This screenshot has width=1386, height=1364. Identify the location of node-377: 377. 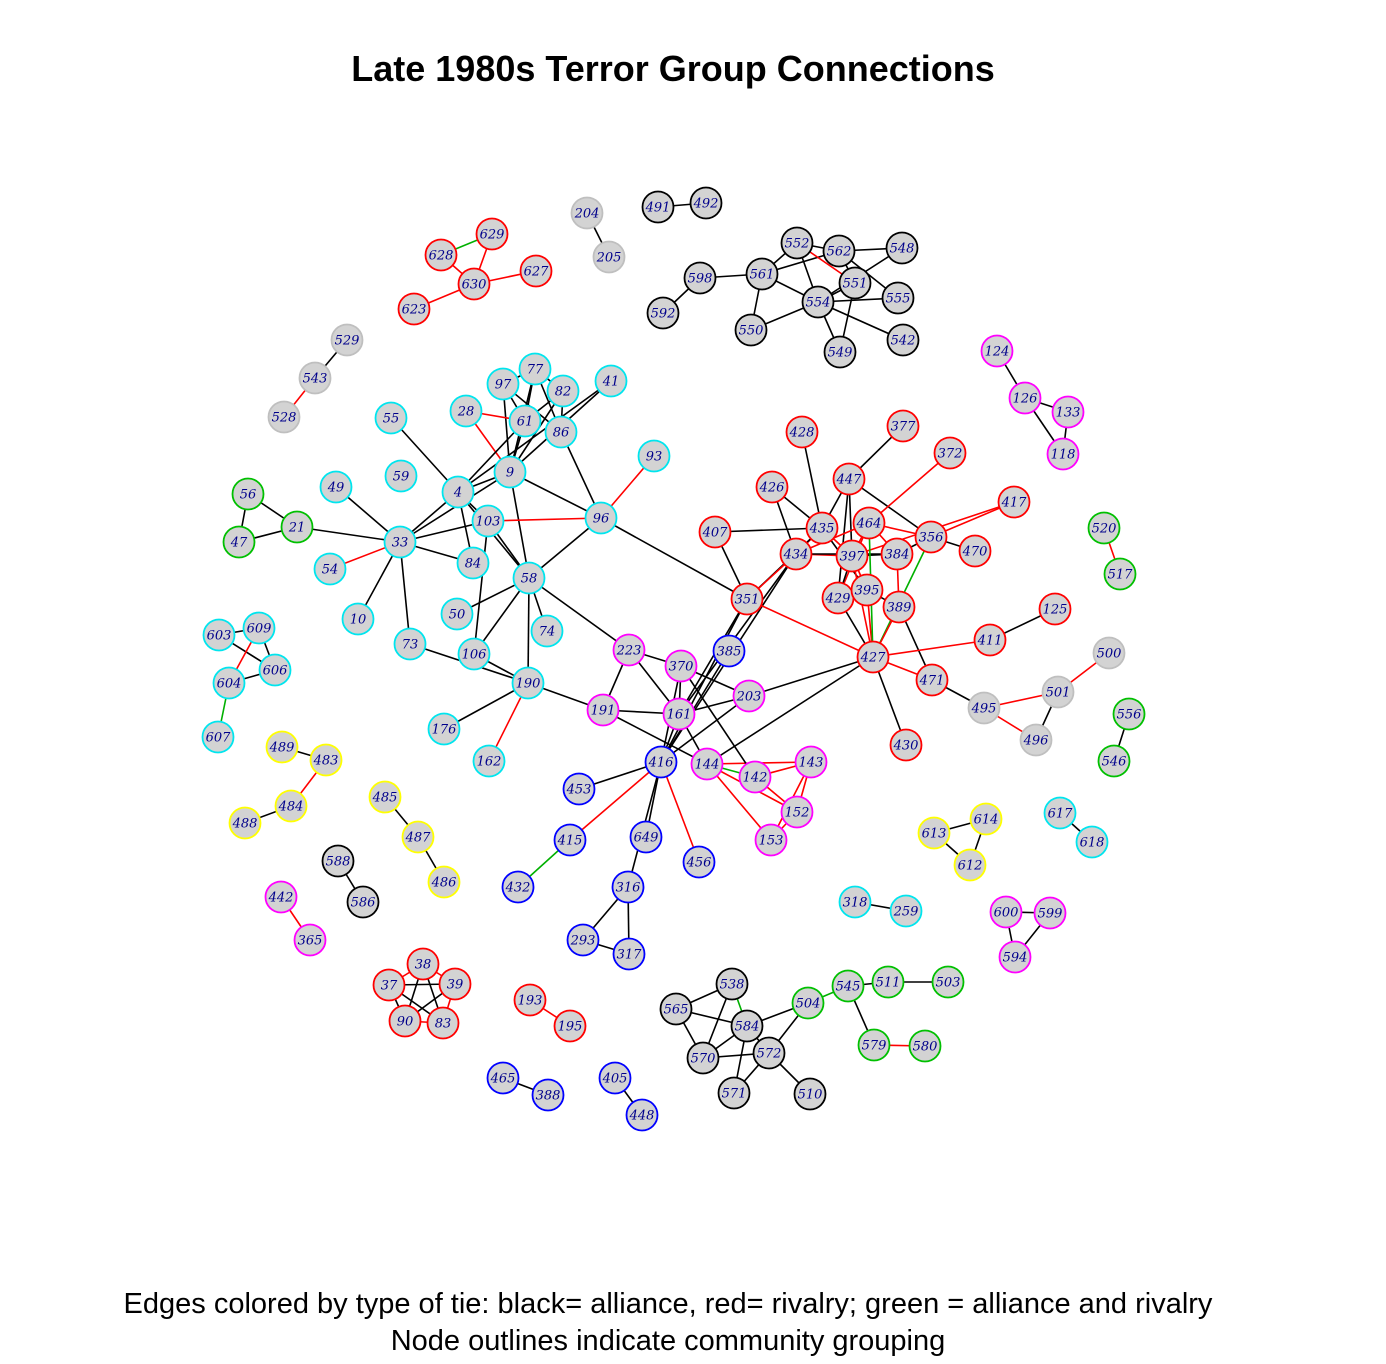
(903, 426).